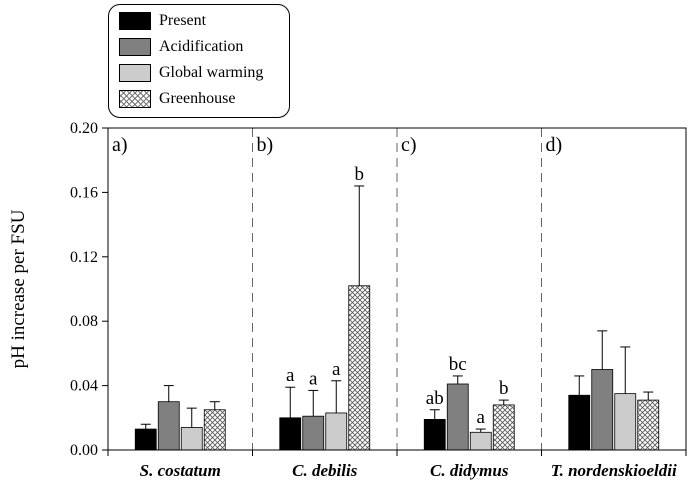 The image size is (694, 489). Describe the element at coordinates (554, 145) in the screenshot. I see `panel-label: d)` at that location.